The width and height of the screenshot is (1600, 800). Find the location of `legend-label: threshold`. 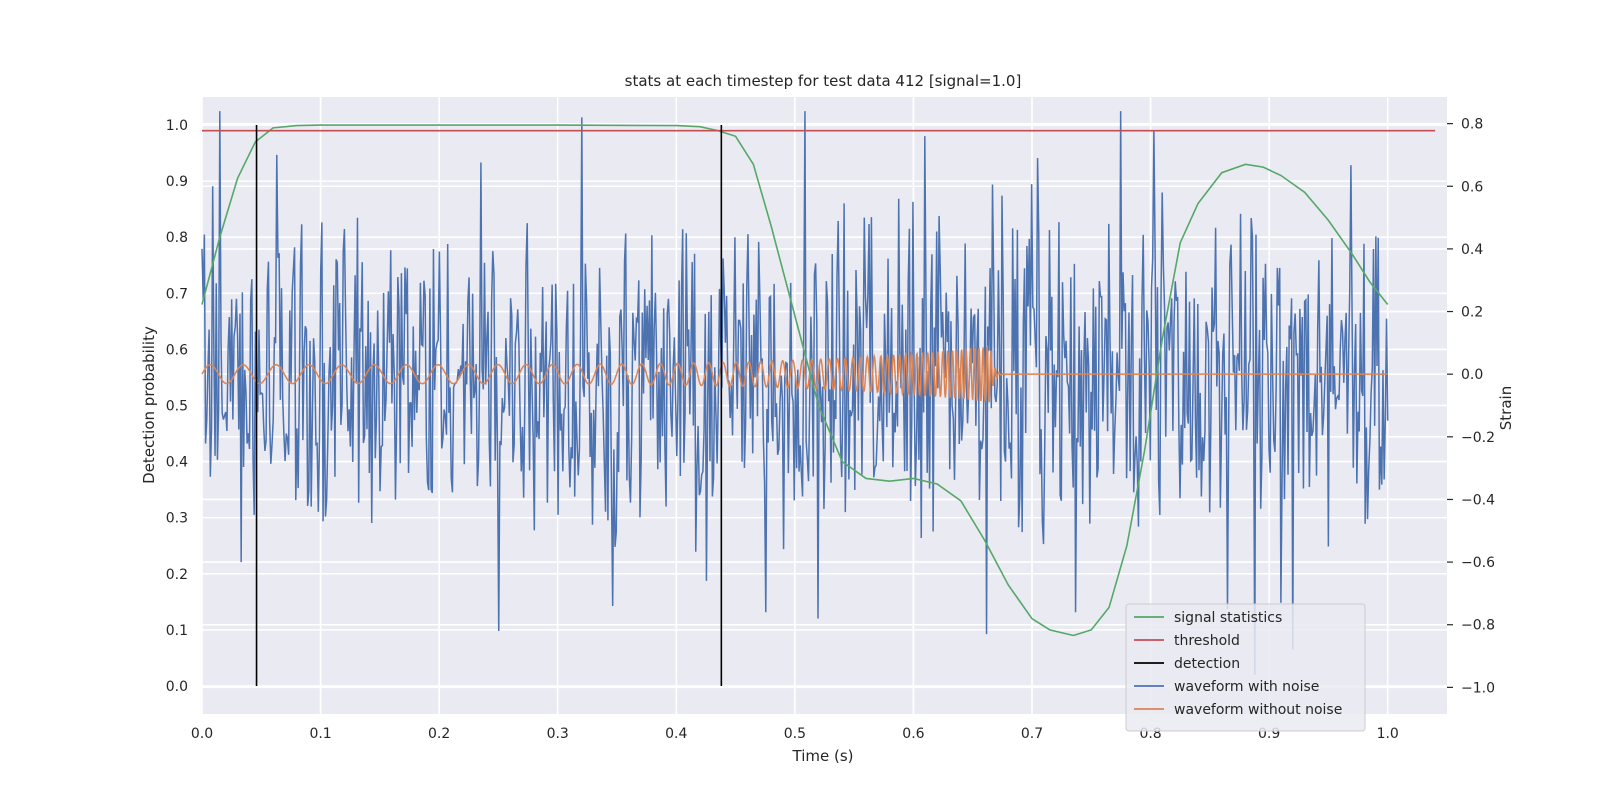

legend-label: threshold is located at coordinates (1207, 641).